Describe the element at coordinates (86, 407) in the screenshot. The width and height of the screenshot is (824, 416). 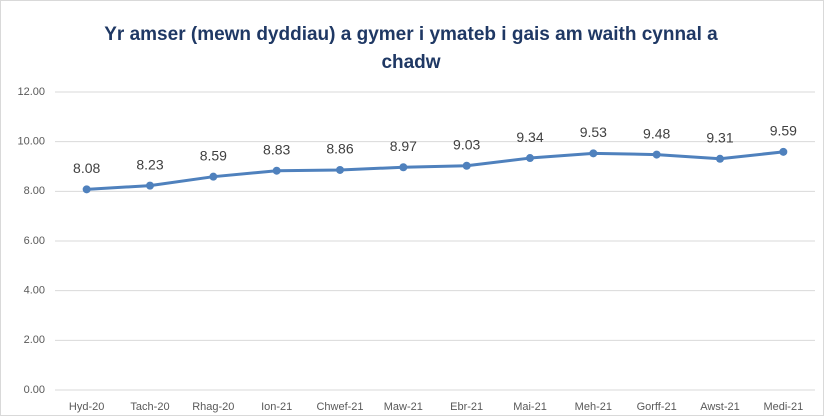
I see `x-tick-label: Hyd-20` at that location.